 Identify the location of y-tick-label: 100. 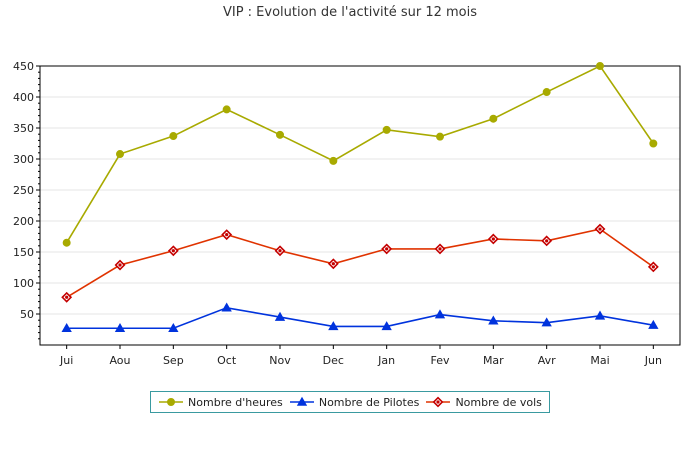
(23, 283).